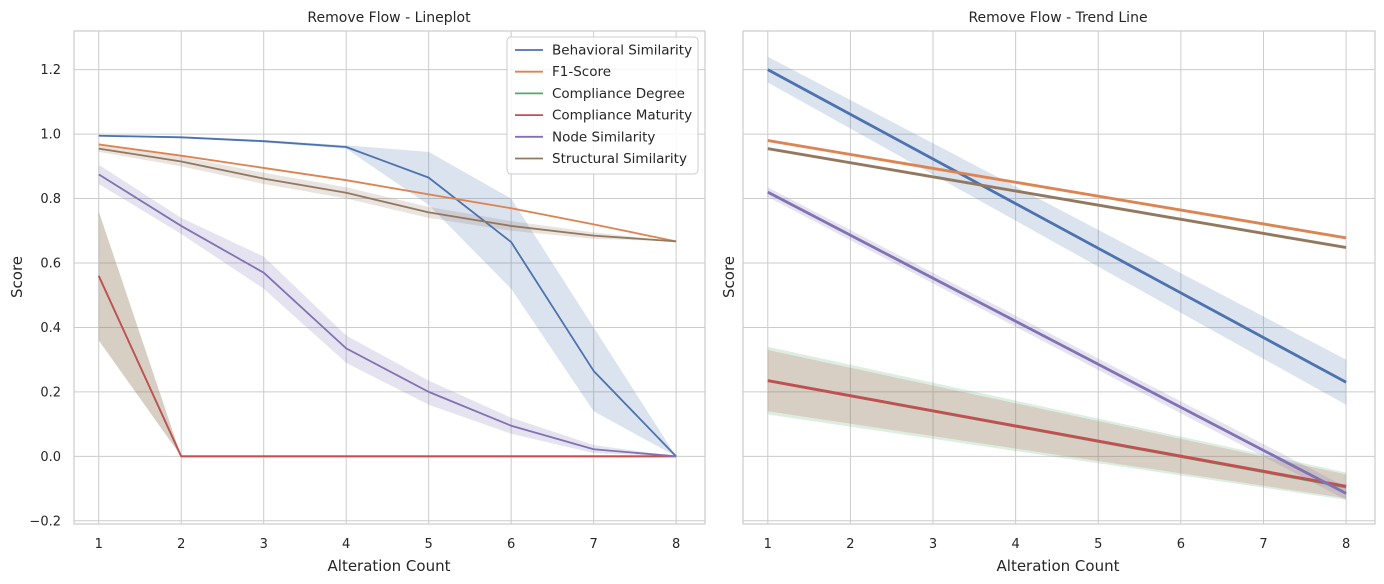 This screenshot has height=584, width=1384. I want to click on legend-entry-label: Structural Similarity, so click(619, 159).